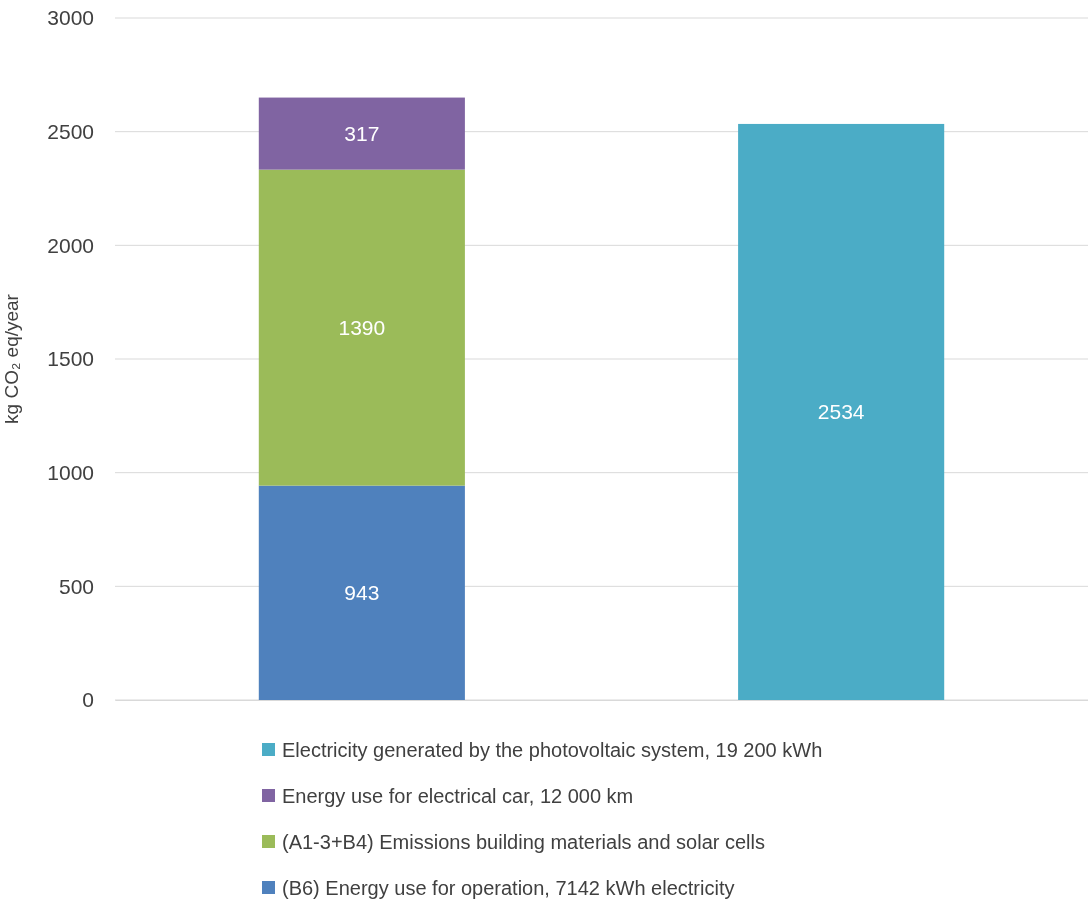 This screenshot has height=906, width=1088. Describe the element at coordinates (76, 586) in the screenshot. I see `y-tick-label: 500` at that location.